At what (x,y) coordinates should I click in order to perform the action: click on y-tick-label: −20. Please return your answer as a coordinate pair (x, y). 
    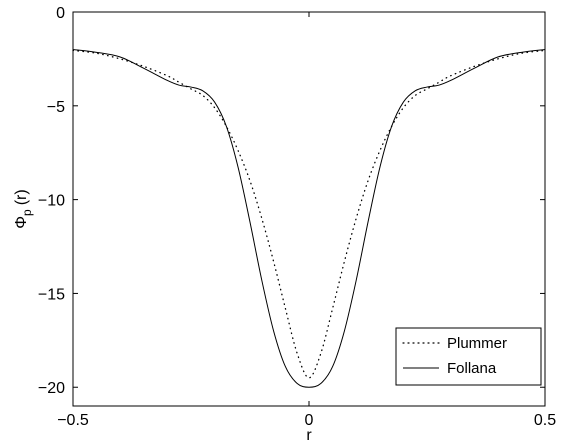
    Looking at the image, I should click on (51, 388).